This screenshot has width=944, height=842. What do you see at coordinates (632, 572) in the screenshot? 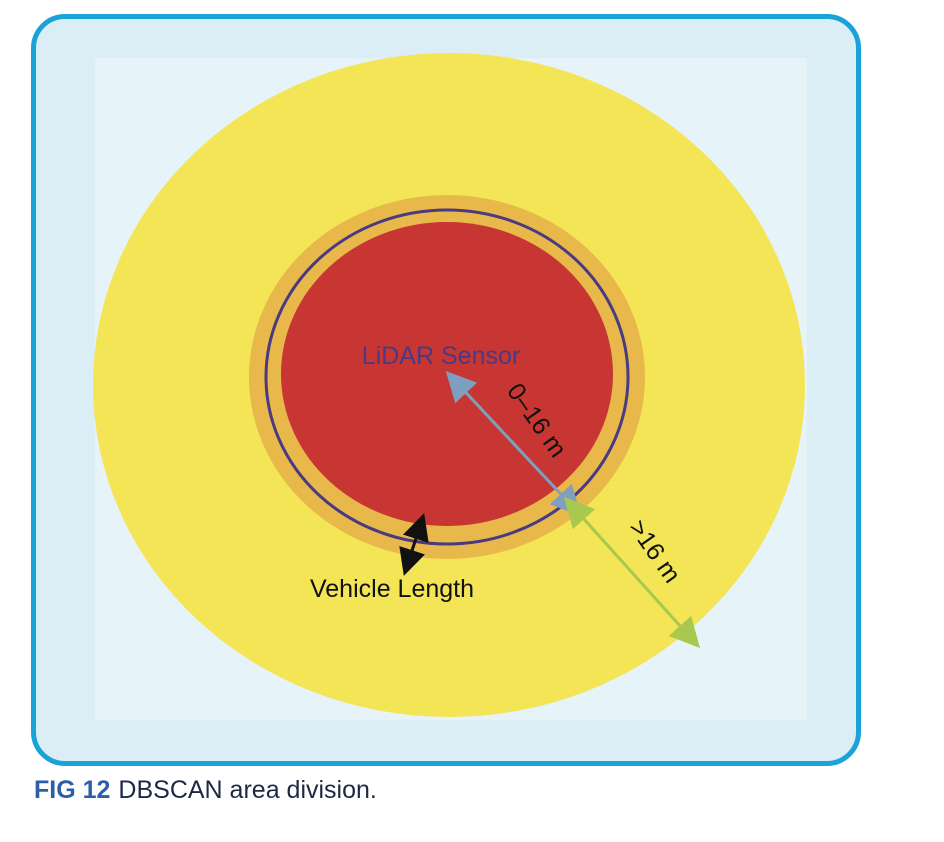
I see `outer-range-arrow` at bounding box center [632, 572].